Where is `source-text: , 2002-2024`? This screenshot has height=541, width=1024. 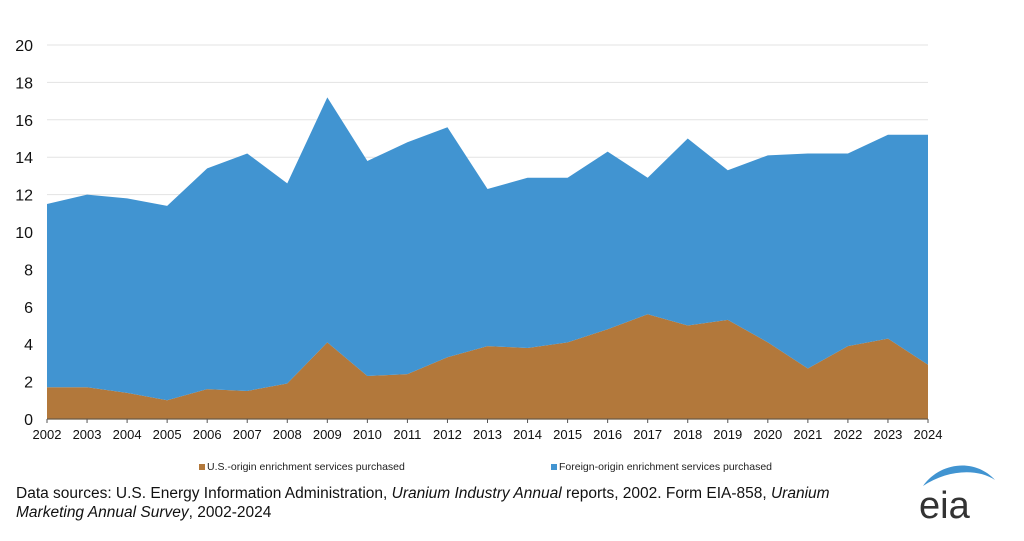
source-text: , 2002-2024 is located at coordinates (230, 512).